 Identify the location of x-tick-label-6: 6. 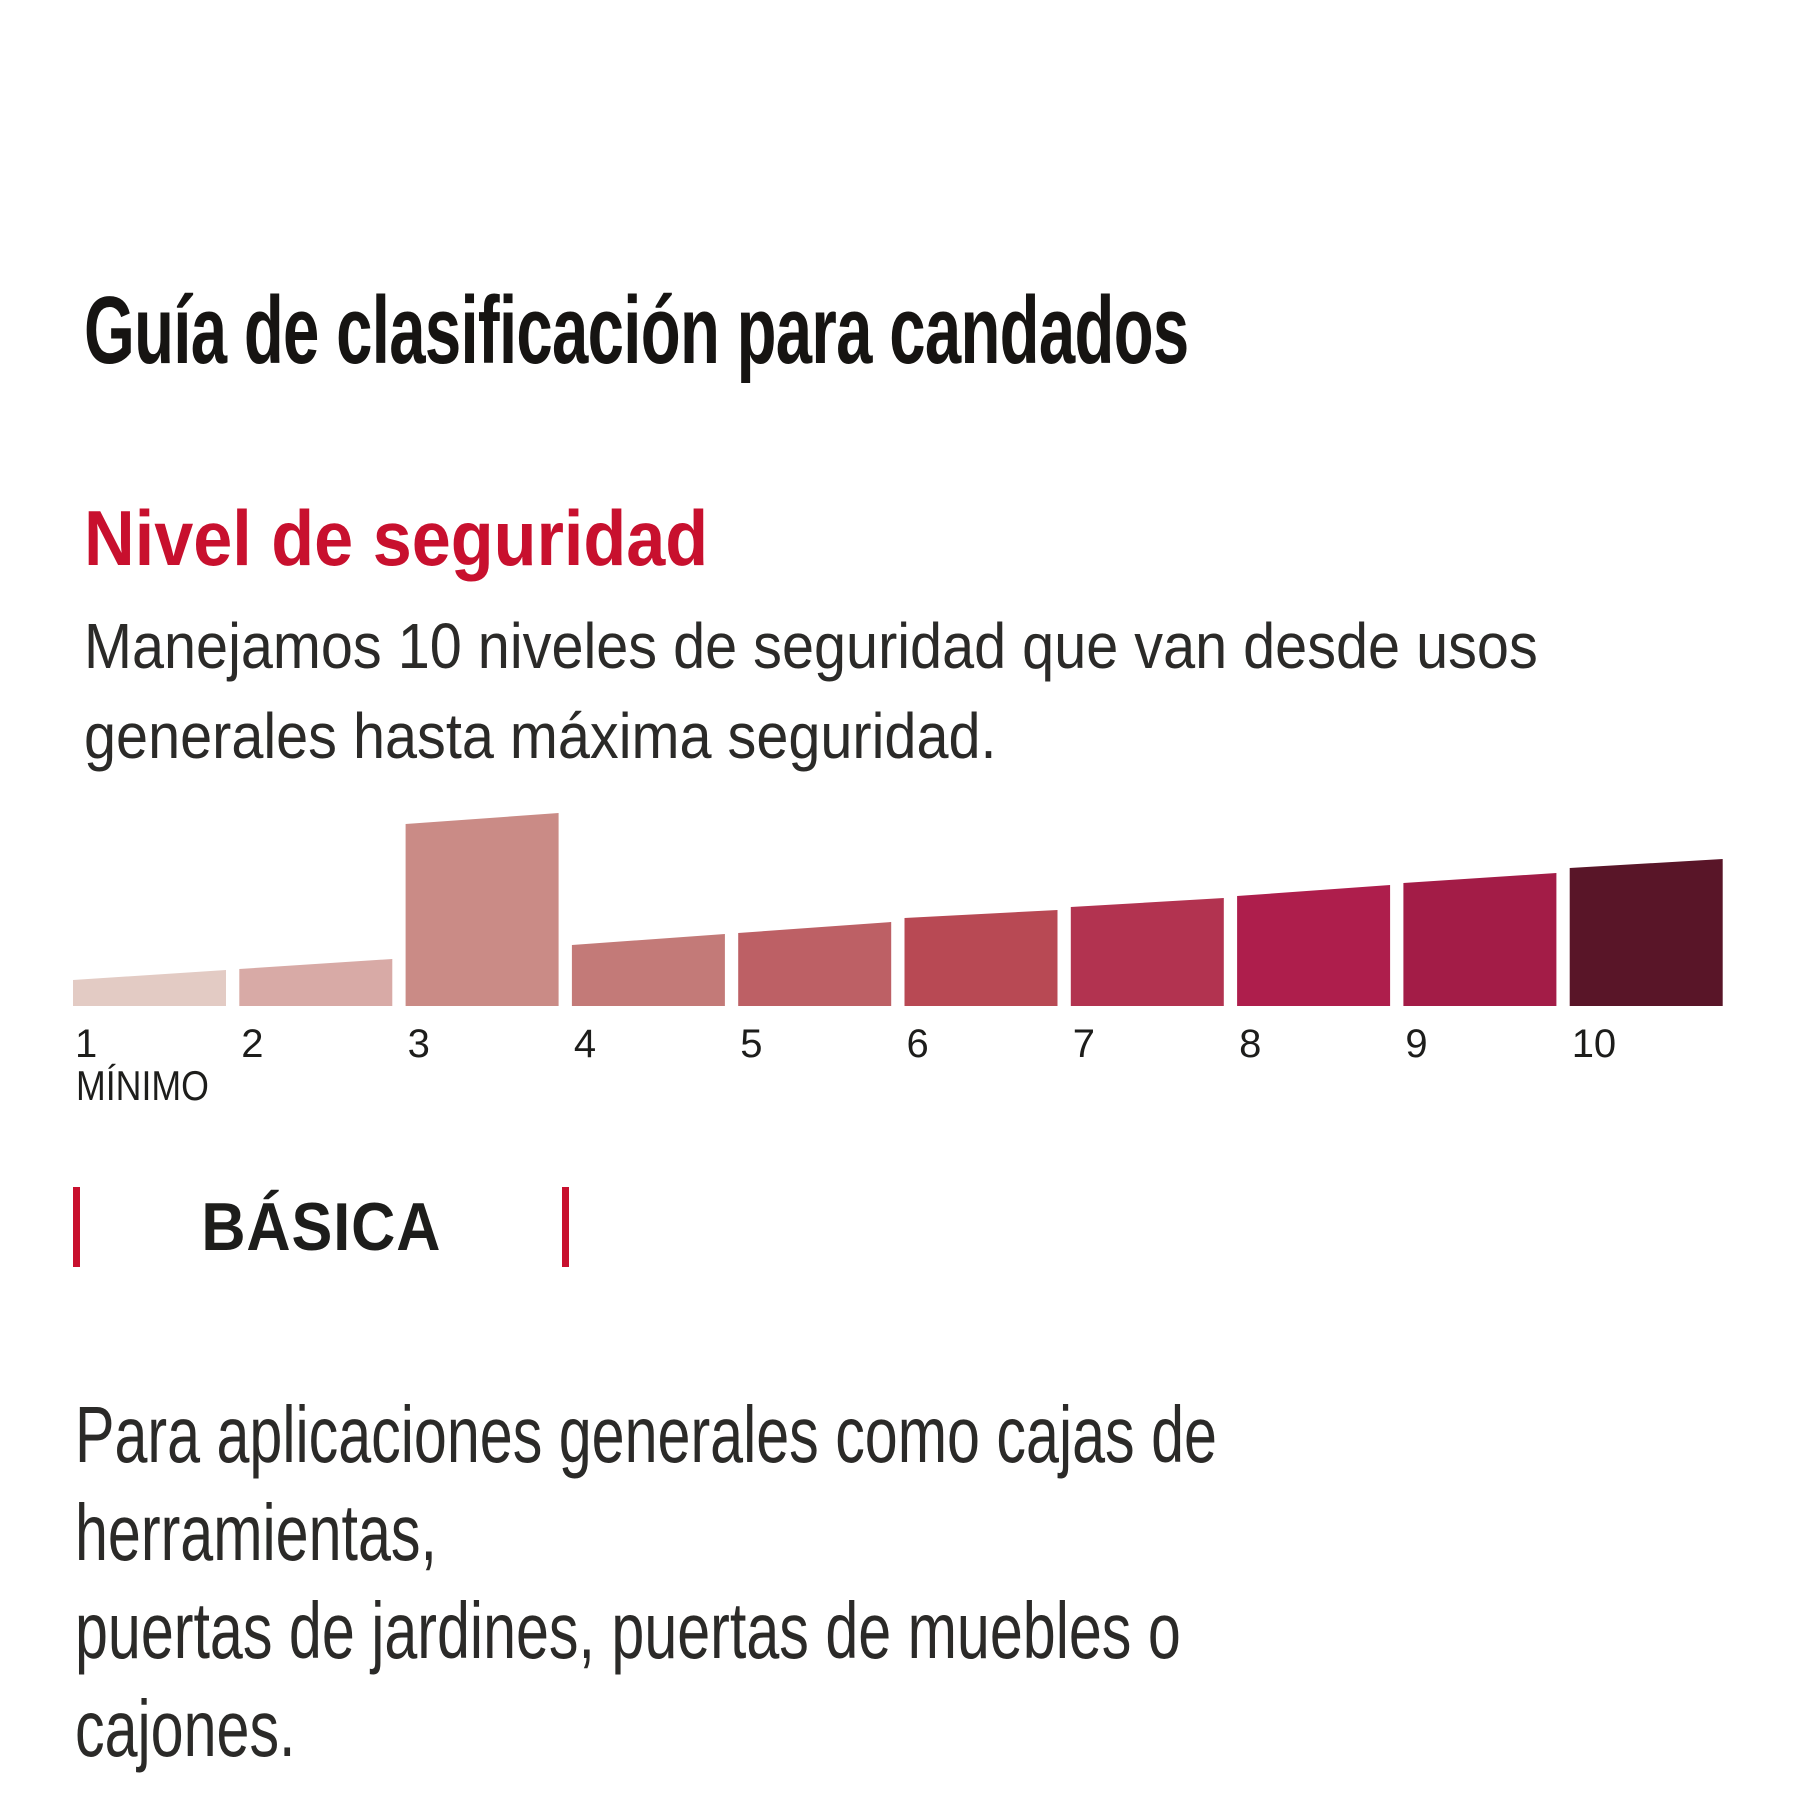
(917, 1044).